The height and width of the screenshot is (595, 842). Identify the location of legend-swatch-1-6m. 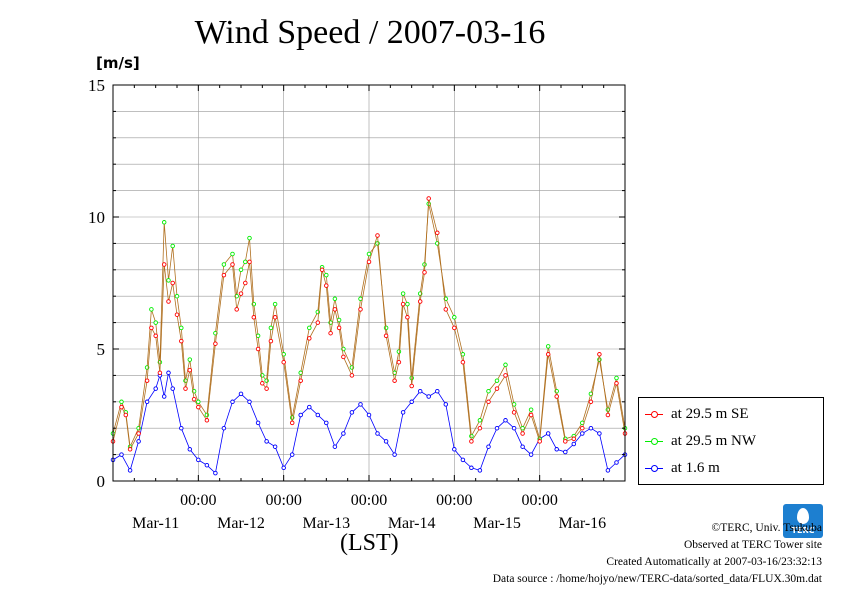
(654, 468).